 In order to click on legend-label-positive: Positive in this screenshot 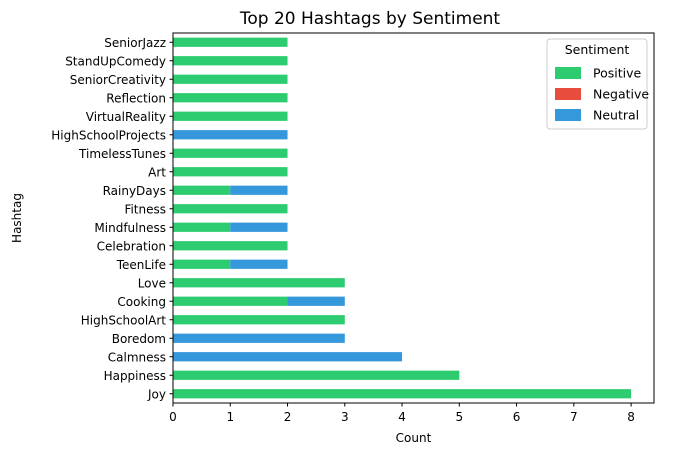, I will do `click(617, 73)`.